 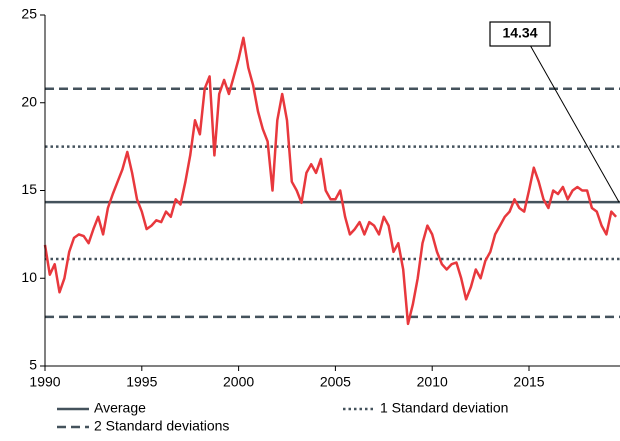 What do you see at coordinates (238, 382) in the screenshot?
I see `x-tick-label: 2000` at bounding box center [238, 382].